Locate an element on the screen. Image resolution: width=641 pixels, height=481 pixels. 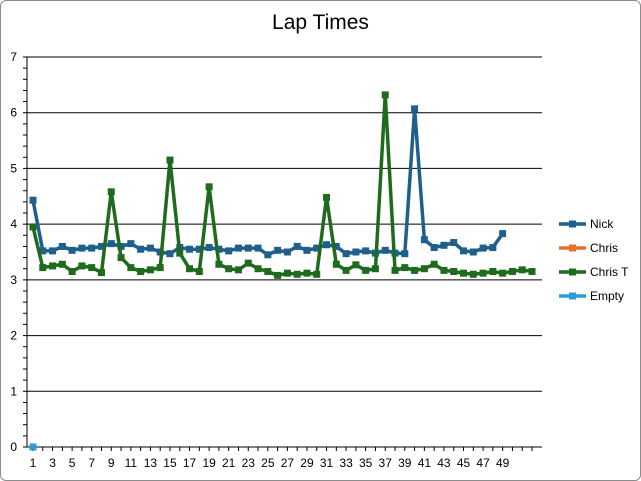
x-tick-label: 45 is located at coordinates (464, 463).